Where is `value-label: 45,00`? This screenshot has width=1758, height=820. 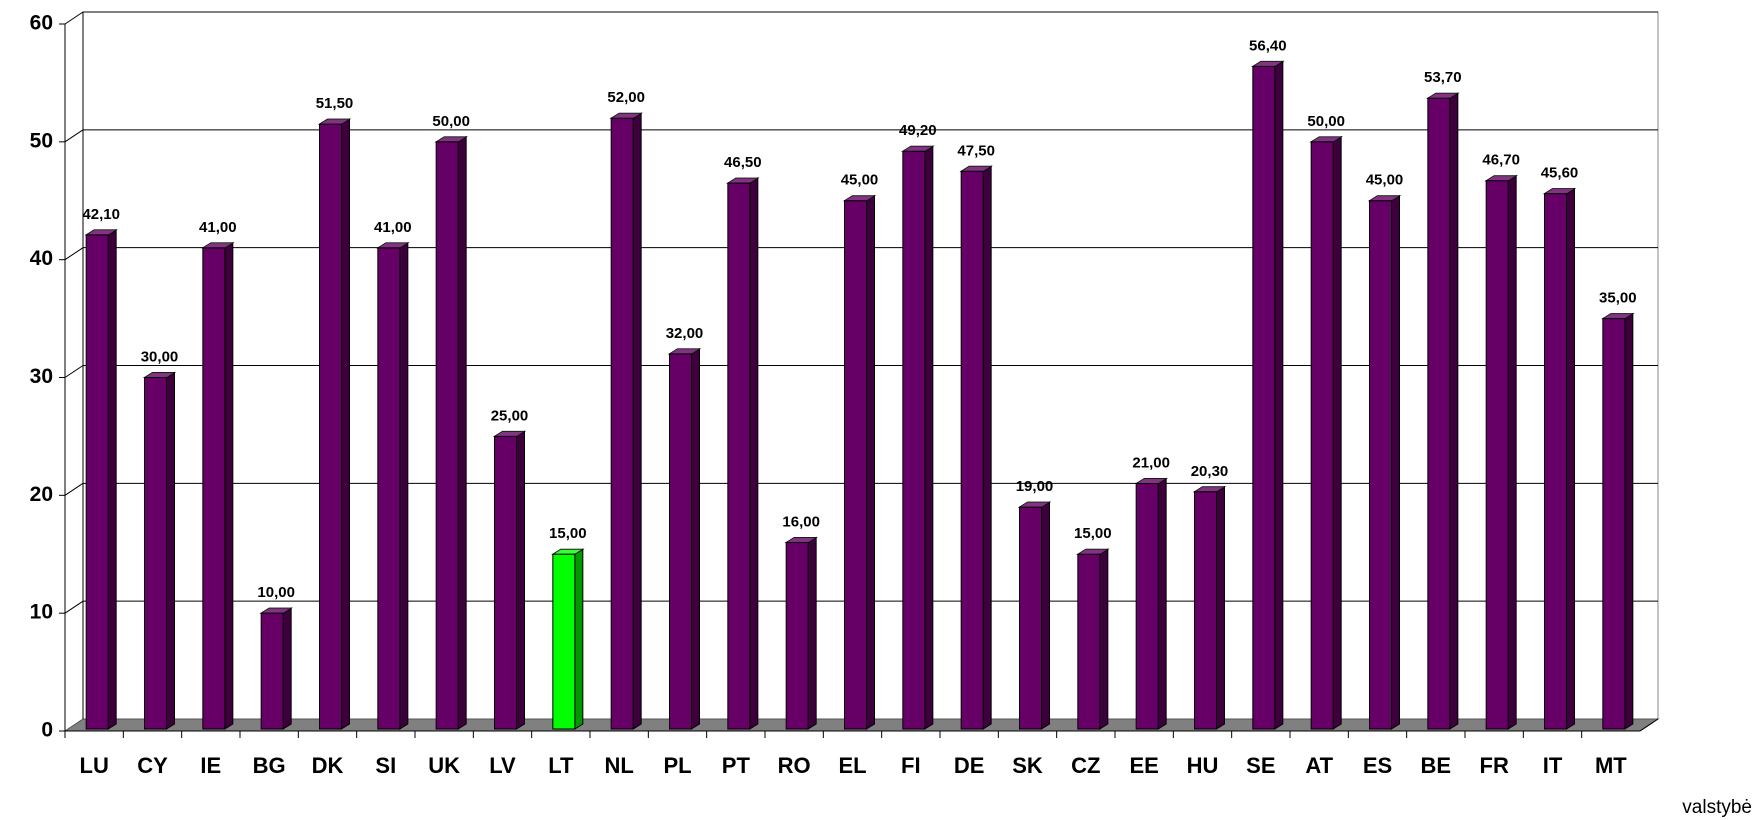
value-label: 45,00 is located at coordinates (1385, 180).